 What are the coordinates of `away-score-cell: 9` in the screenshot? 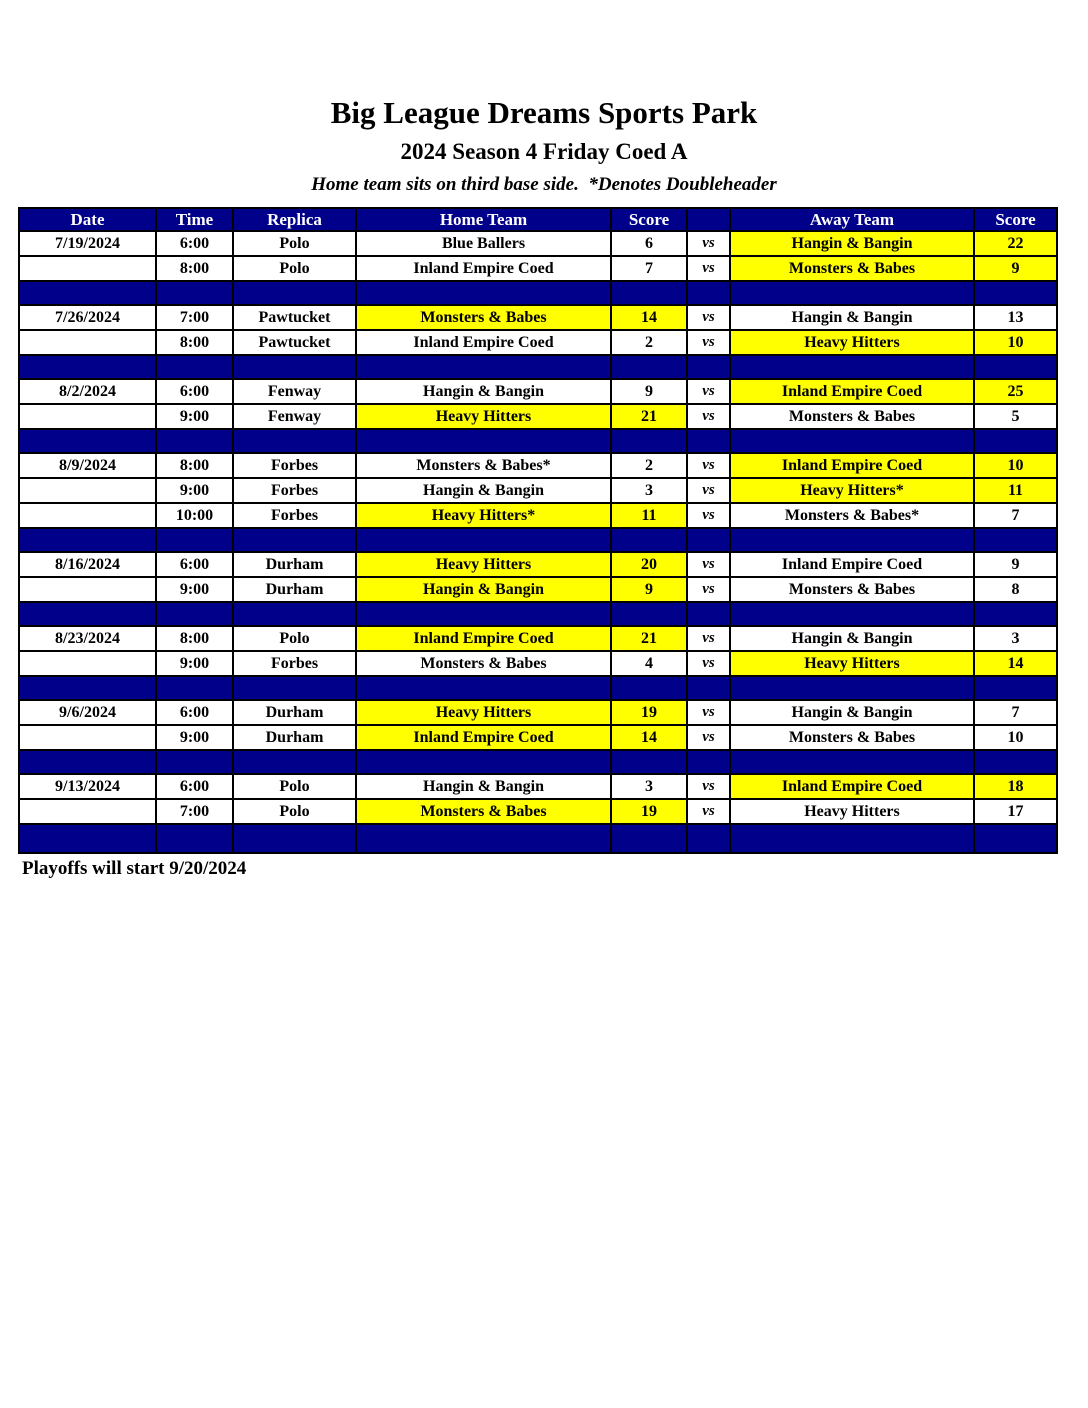 It's located at (1015, 269).